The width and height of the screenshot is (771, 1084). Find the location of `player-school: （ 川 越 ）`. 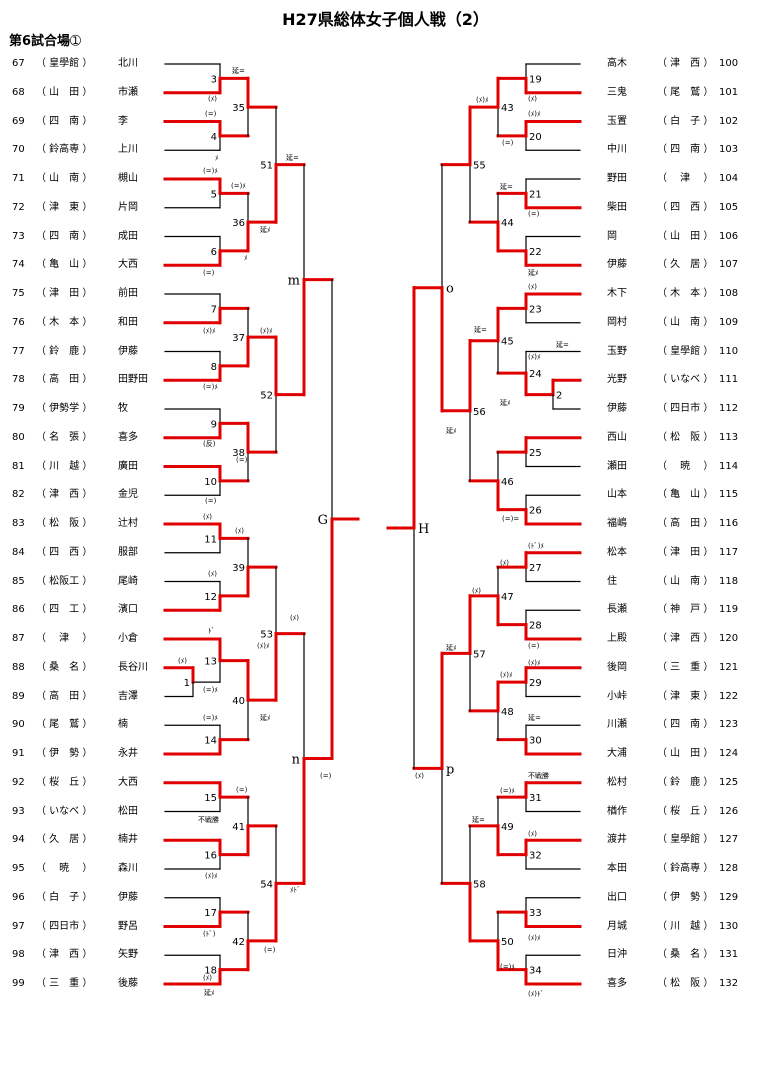

player-school: （ 川 越 ） is located at coordinates (685, 926).